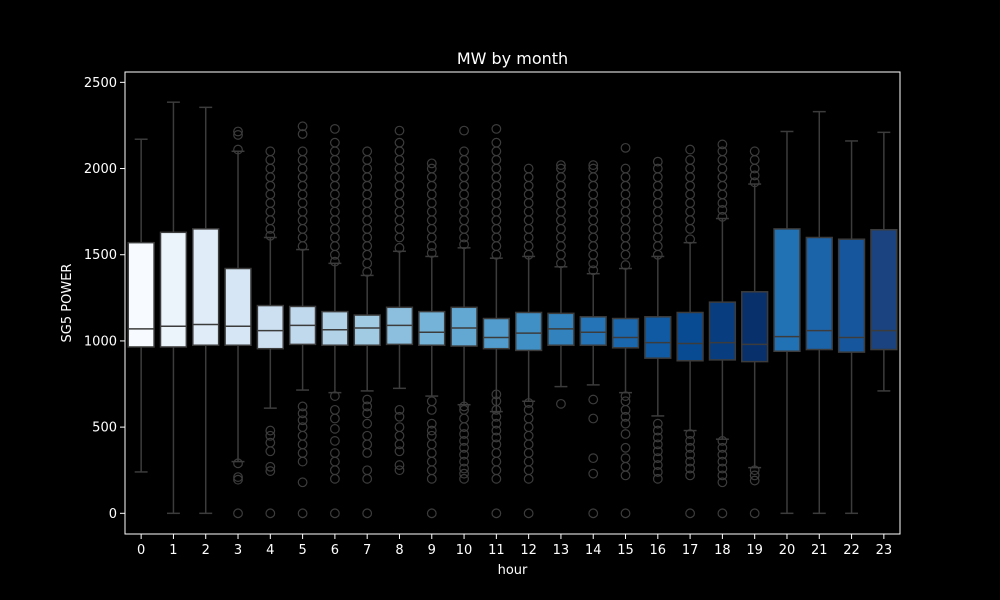 The height and width of the screenshot is (600, 1000). Describe the element at coordinates (100, 255) in the screenshot. I see `y-tick-label: 1500` at that location.